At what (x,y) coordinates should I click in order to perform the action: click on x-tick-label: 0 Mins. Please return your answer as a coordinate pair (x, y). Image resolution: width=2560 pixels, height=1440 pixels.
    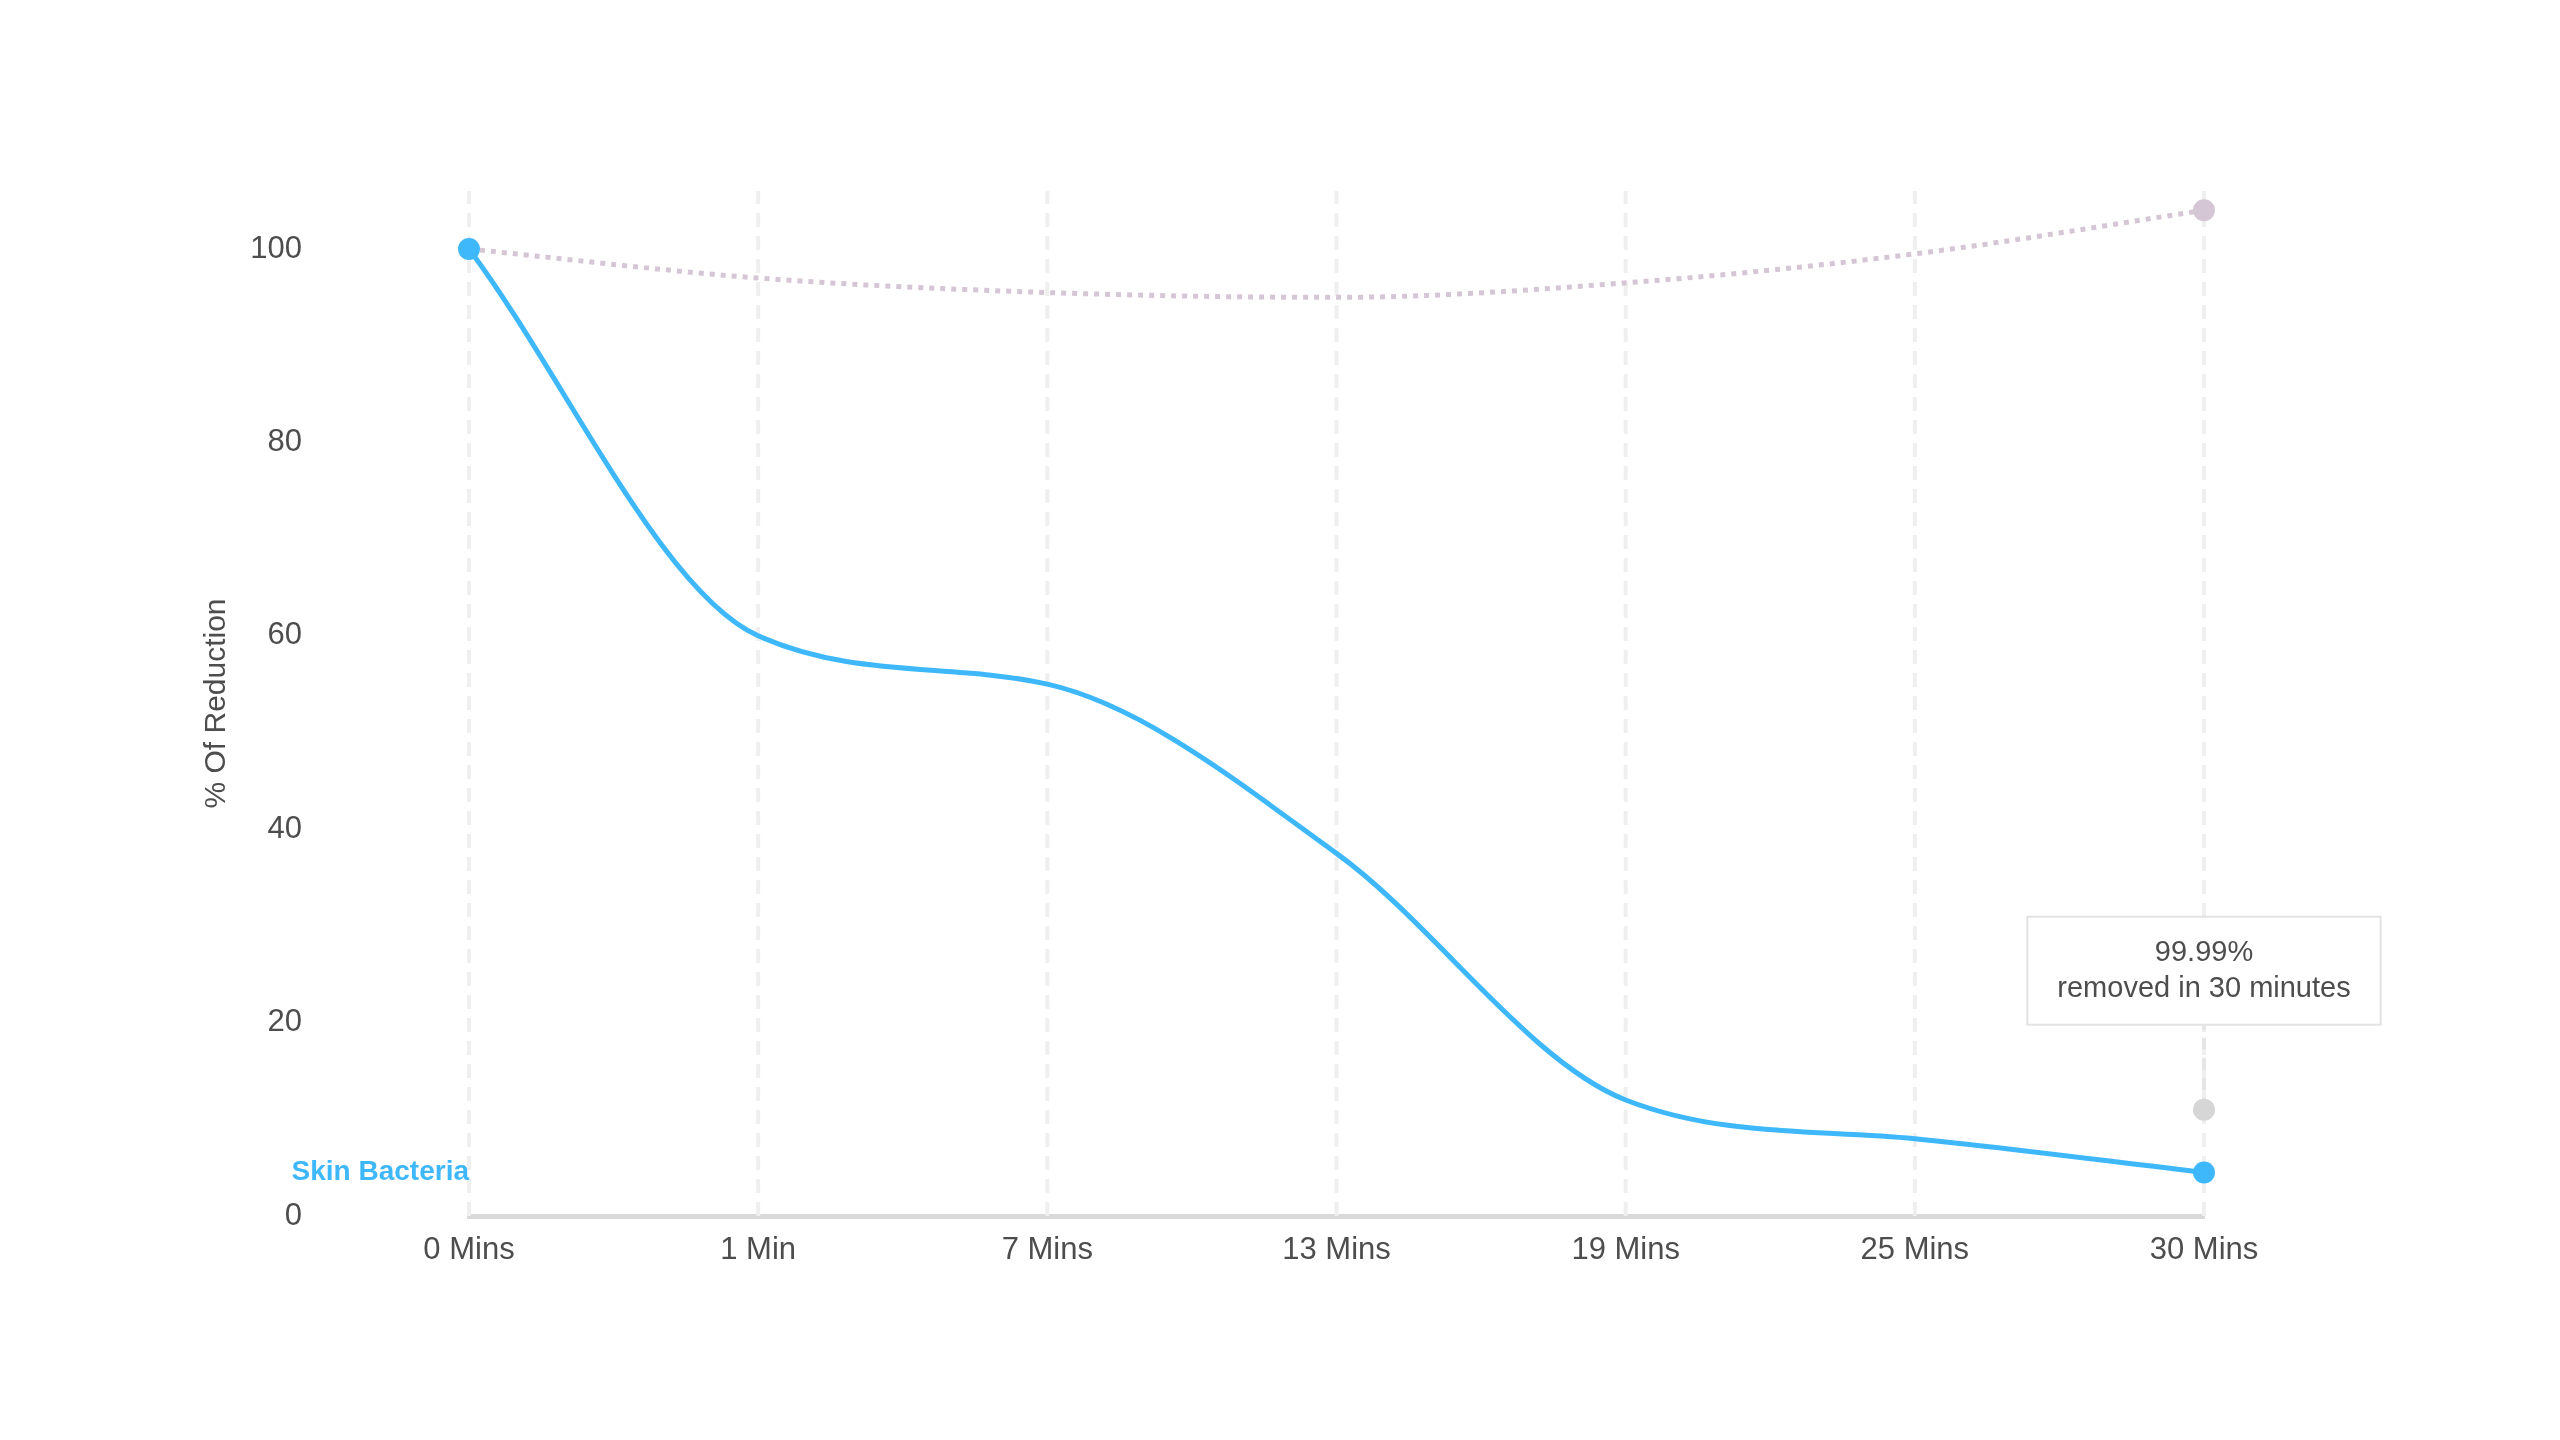
    Looking at the image, I should click on (469, 1249).